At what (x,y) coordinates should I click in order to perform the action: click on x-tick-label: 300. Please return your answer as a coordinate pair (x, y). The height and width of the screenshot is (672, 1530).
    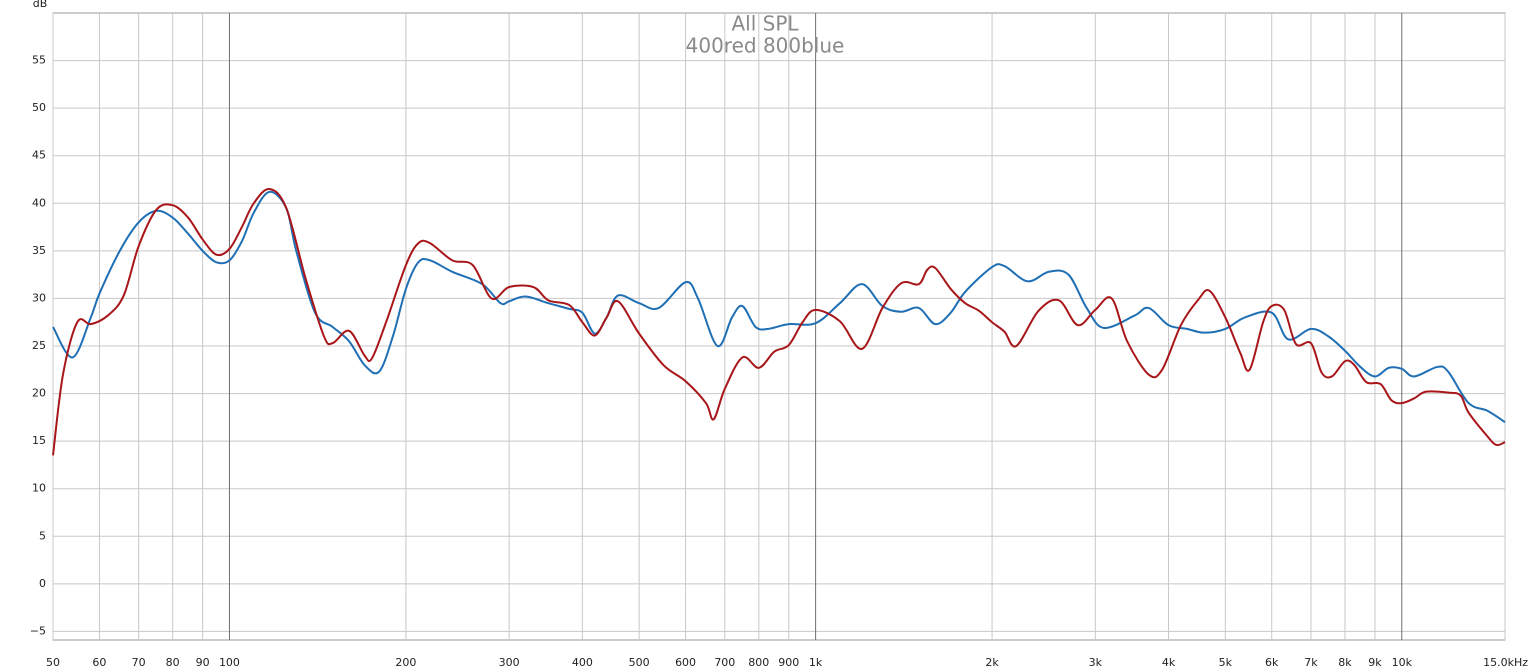
    Looking at the image, I should click on (509, 662).